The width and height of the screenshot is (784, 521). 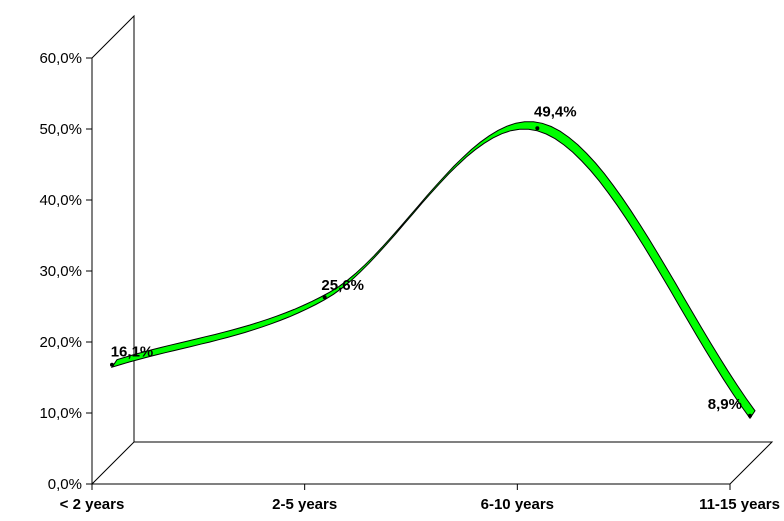 What do you see at coordinates (60, 129) in the screenshot?
I see `y-tick-label: 50,0%` at bounding box center [60, 129].